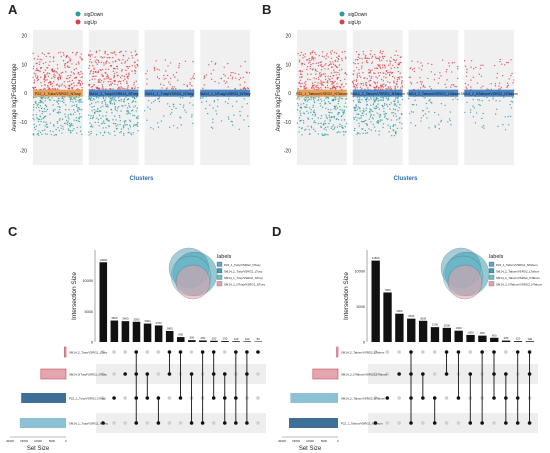 The height and width of the screenshot is (453, 550). Describe the element at coordinates (125, 331) in the screenshot. I see `intersection-bar` at that location.